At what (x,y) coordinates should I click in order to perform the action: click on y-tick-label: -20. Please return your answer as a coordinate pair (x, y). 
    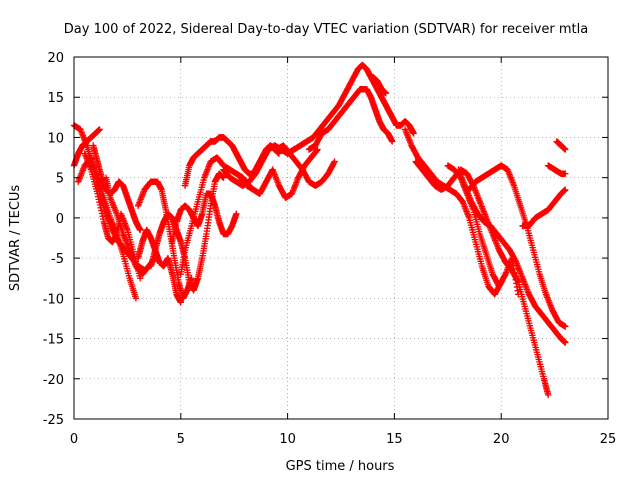
    Looking at the image, I should click on (53, 380).